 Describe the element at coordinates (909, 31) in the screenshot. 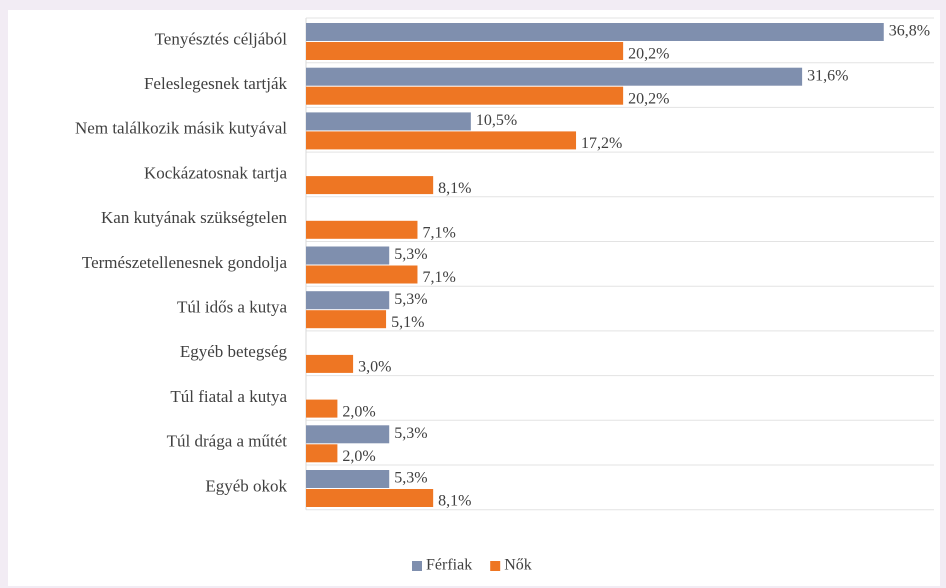

I see `value-label: 36,8%` at that location.